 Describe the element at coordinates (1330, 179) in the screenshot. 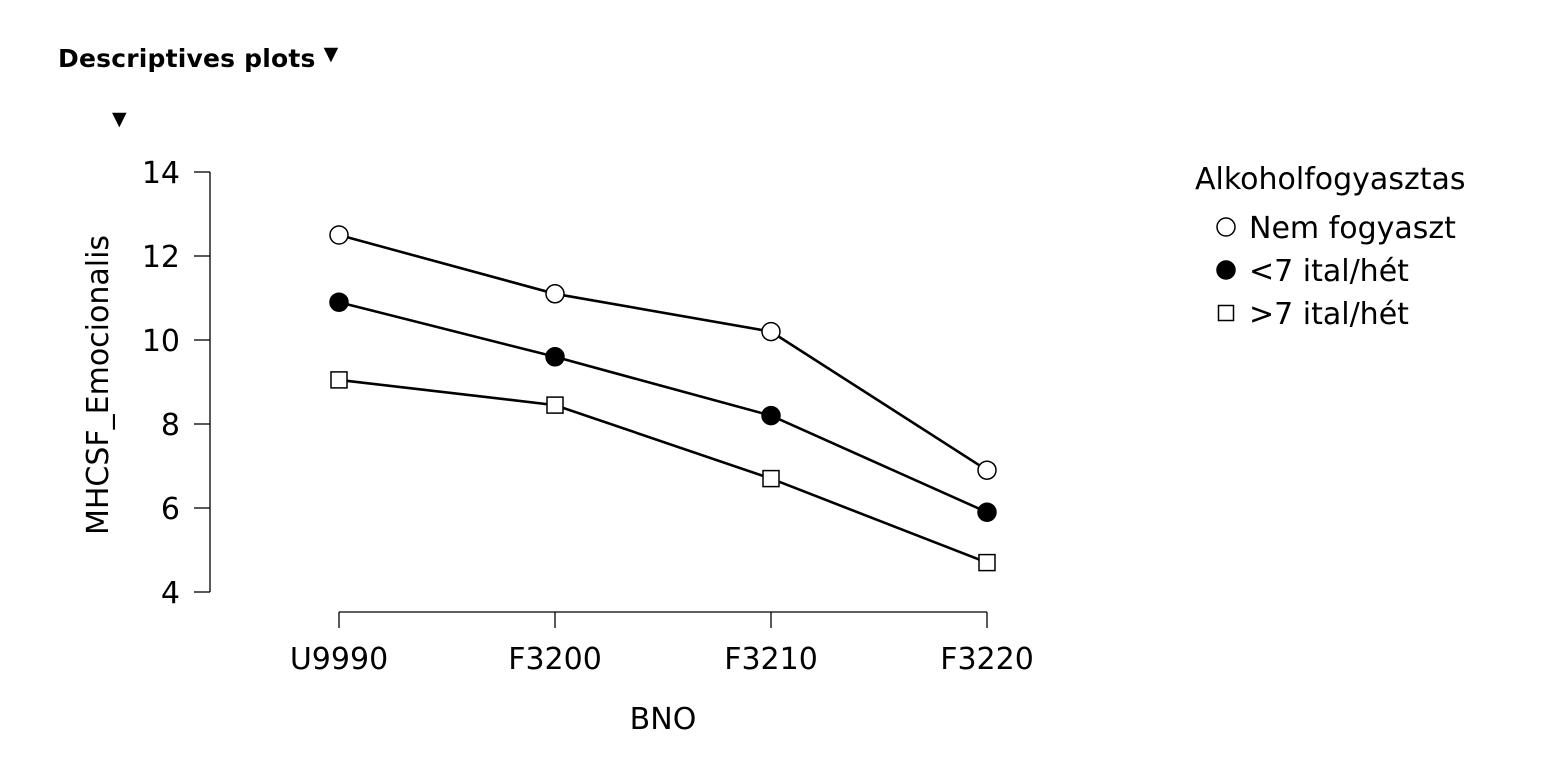

I see `legend-title: Alkoholfogyasztas` at that location.